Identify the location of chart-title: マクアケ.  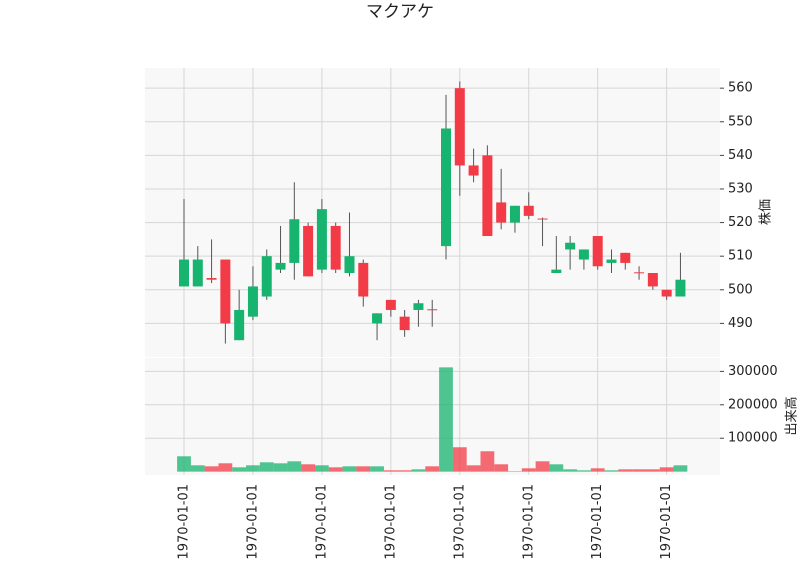
(400, 12).